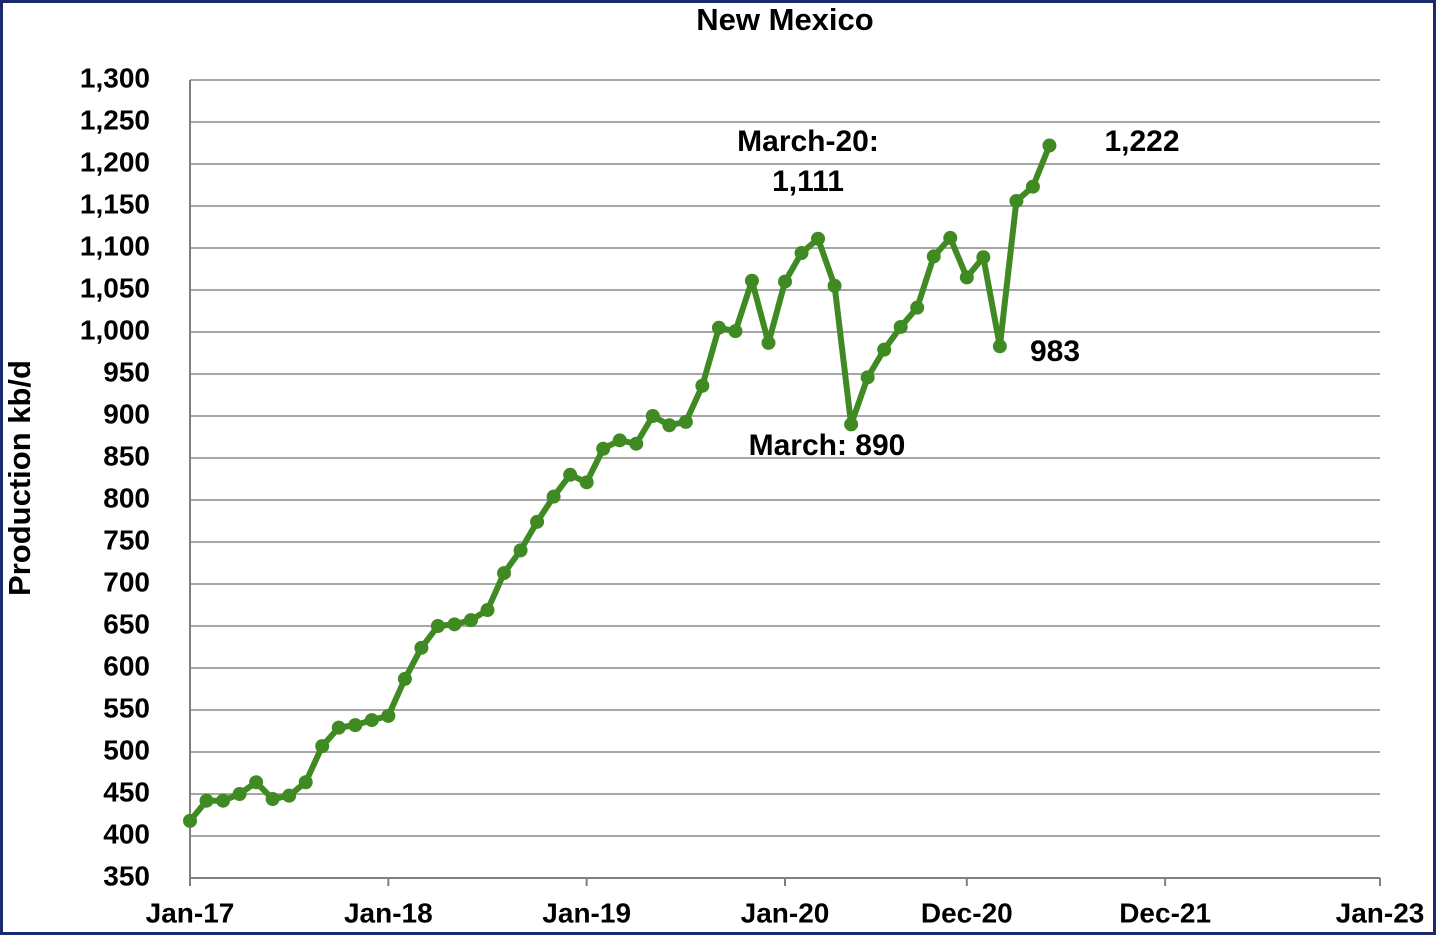 This screenshot has width=1436, height=940. Describe the element at coordinates (126, 371) in the screenshot. I see `y-tick-label: 950` at that location.